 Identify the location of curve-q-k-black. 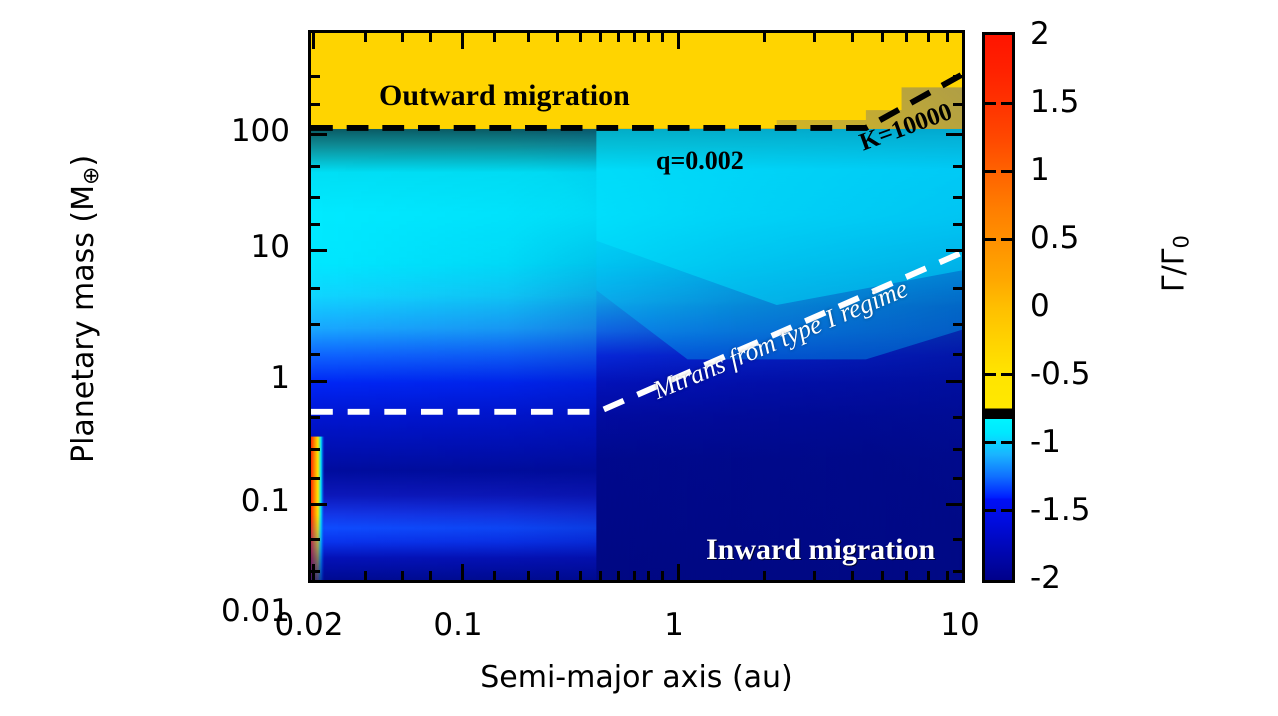
(636, 101).